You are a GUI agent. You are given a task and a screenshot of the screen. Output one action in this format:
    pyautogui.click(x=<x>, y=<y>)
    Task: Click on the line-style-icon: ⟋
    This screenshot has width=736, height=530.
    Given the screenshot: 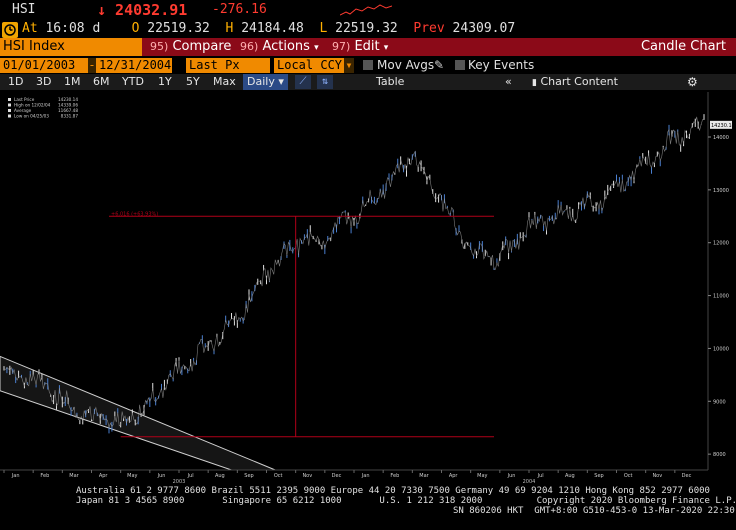 What is the action you would take?
    pyautogui.click(x=303, y=82)
    